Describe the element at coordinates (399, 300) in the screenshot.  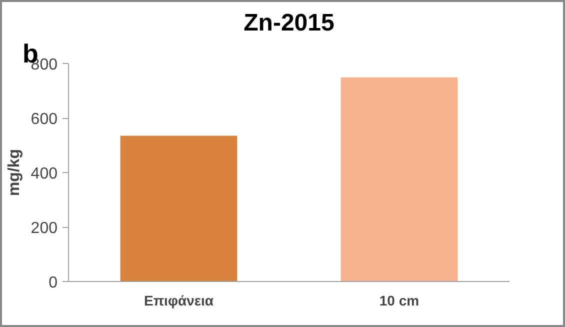
I see `x-tick-label: 10 cm` at that location.